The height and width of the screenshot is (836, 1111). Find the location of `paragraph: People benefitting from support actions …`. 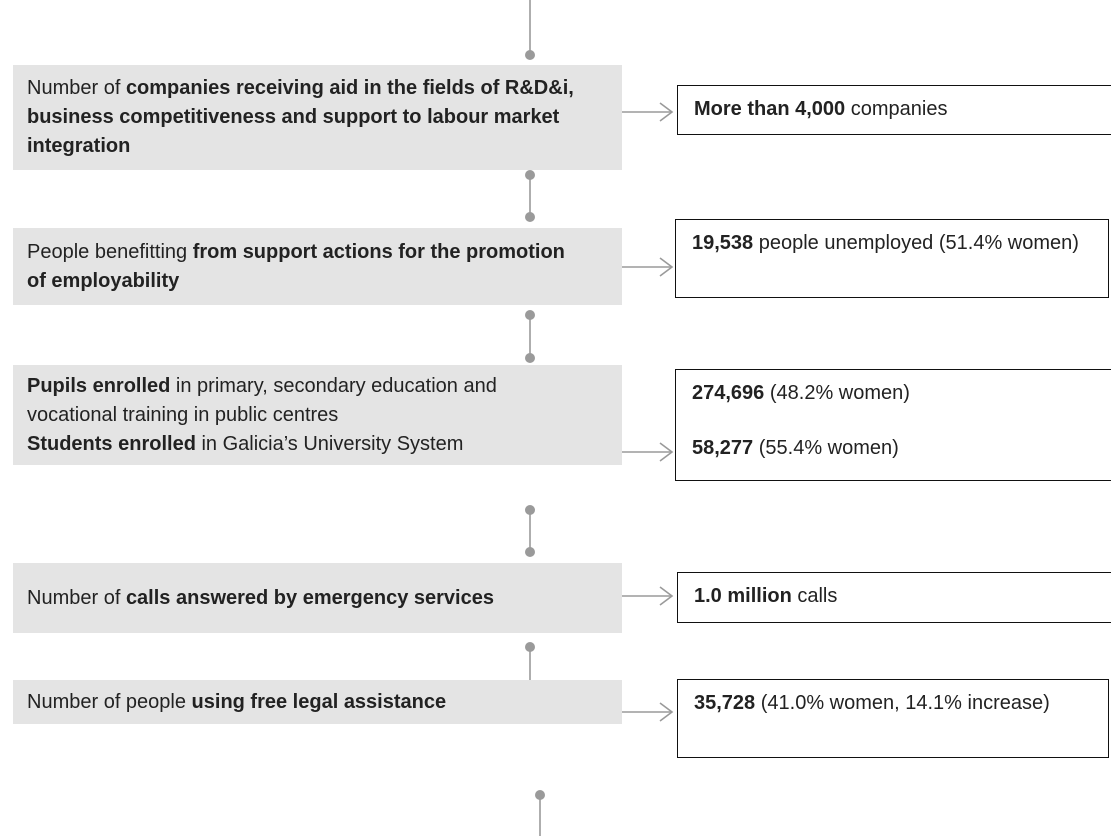

paragraph: People benefitting from support actions … is located at coordinates (306, 267).